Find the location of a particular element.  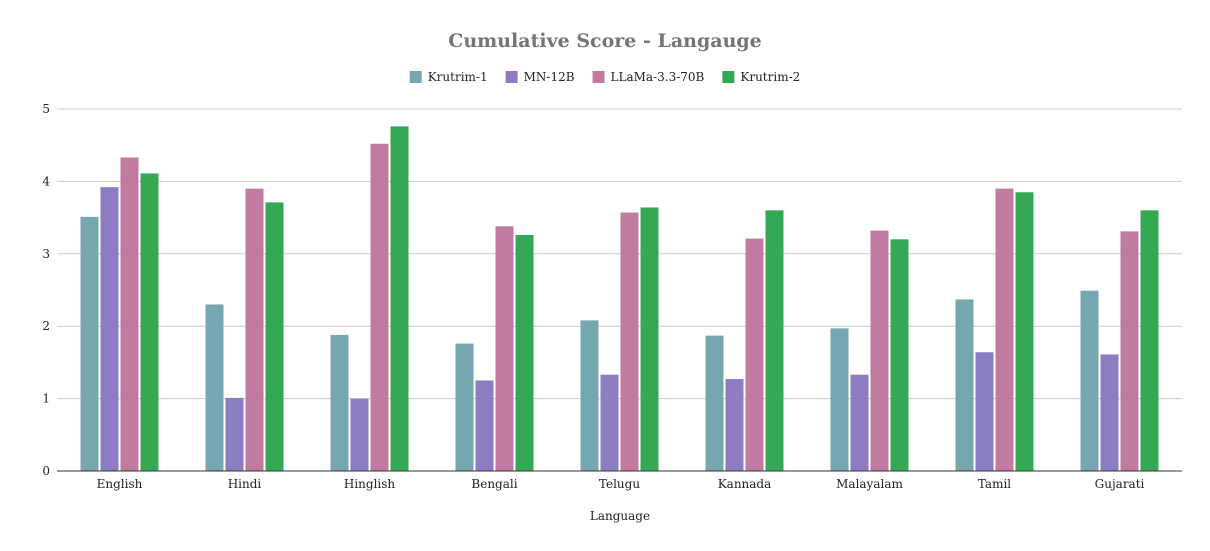

legend-item: Krutrim-1 is located at coordinates (448, 77).